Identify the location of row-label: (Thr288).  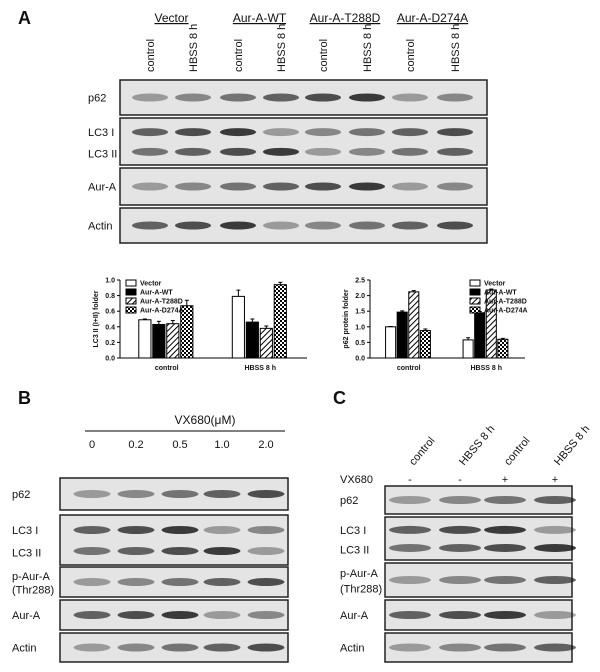
(361, 590).